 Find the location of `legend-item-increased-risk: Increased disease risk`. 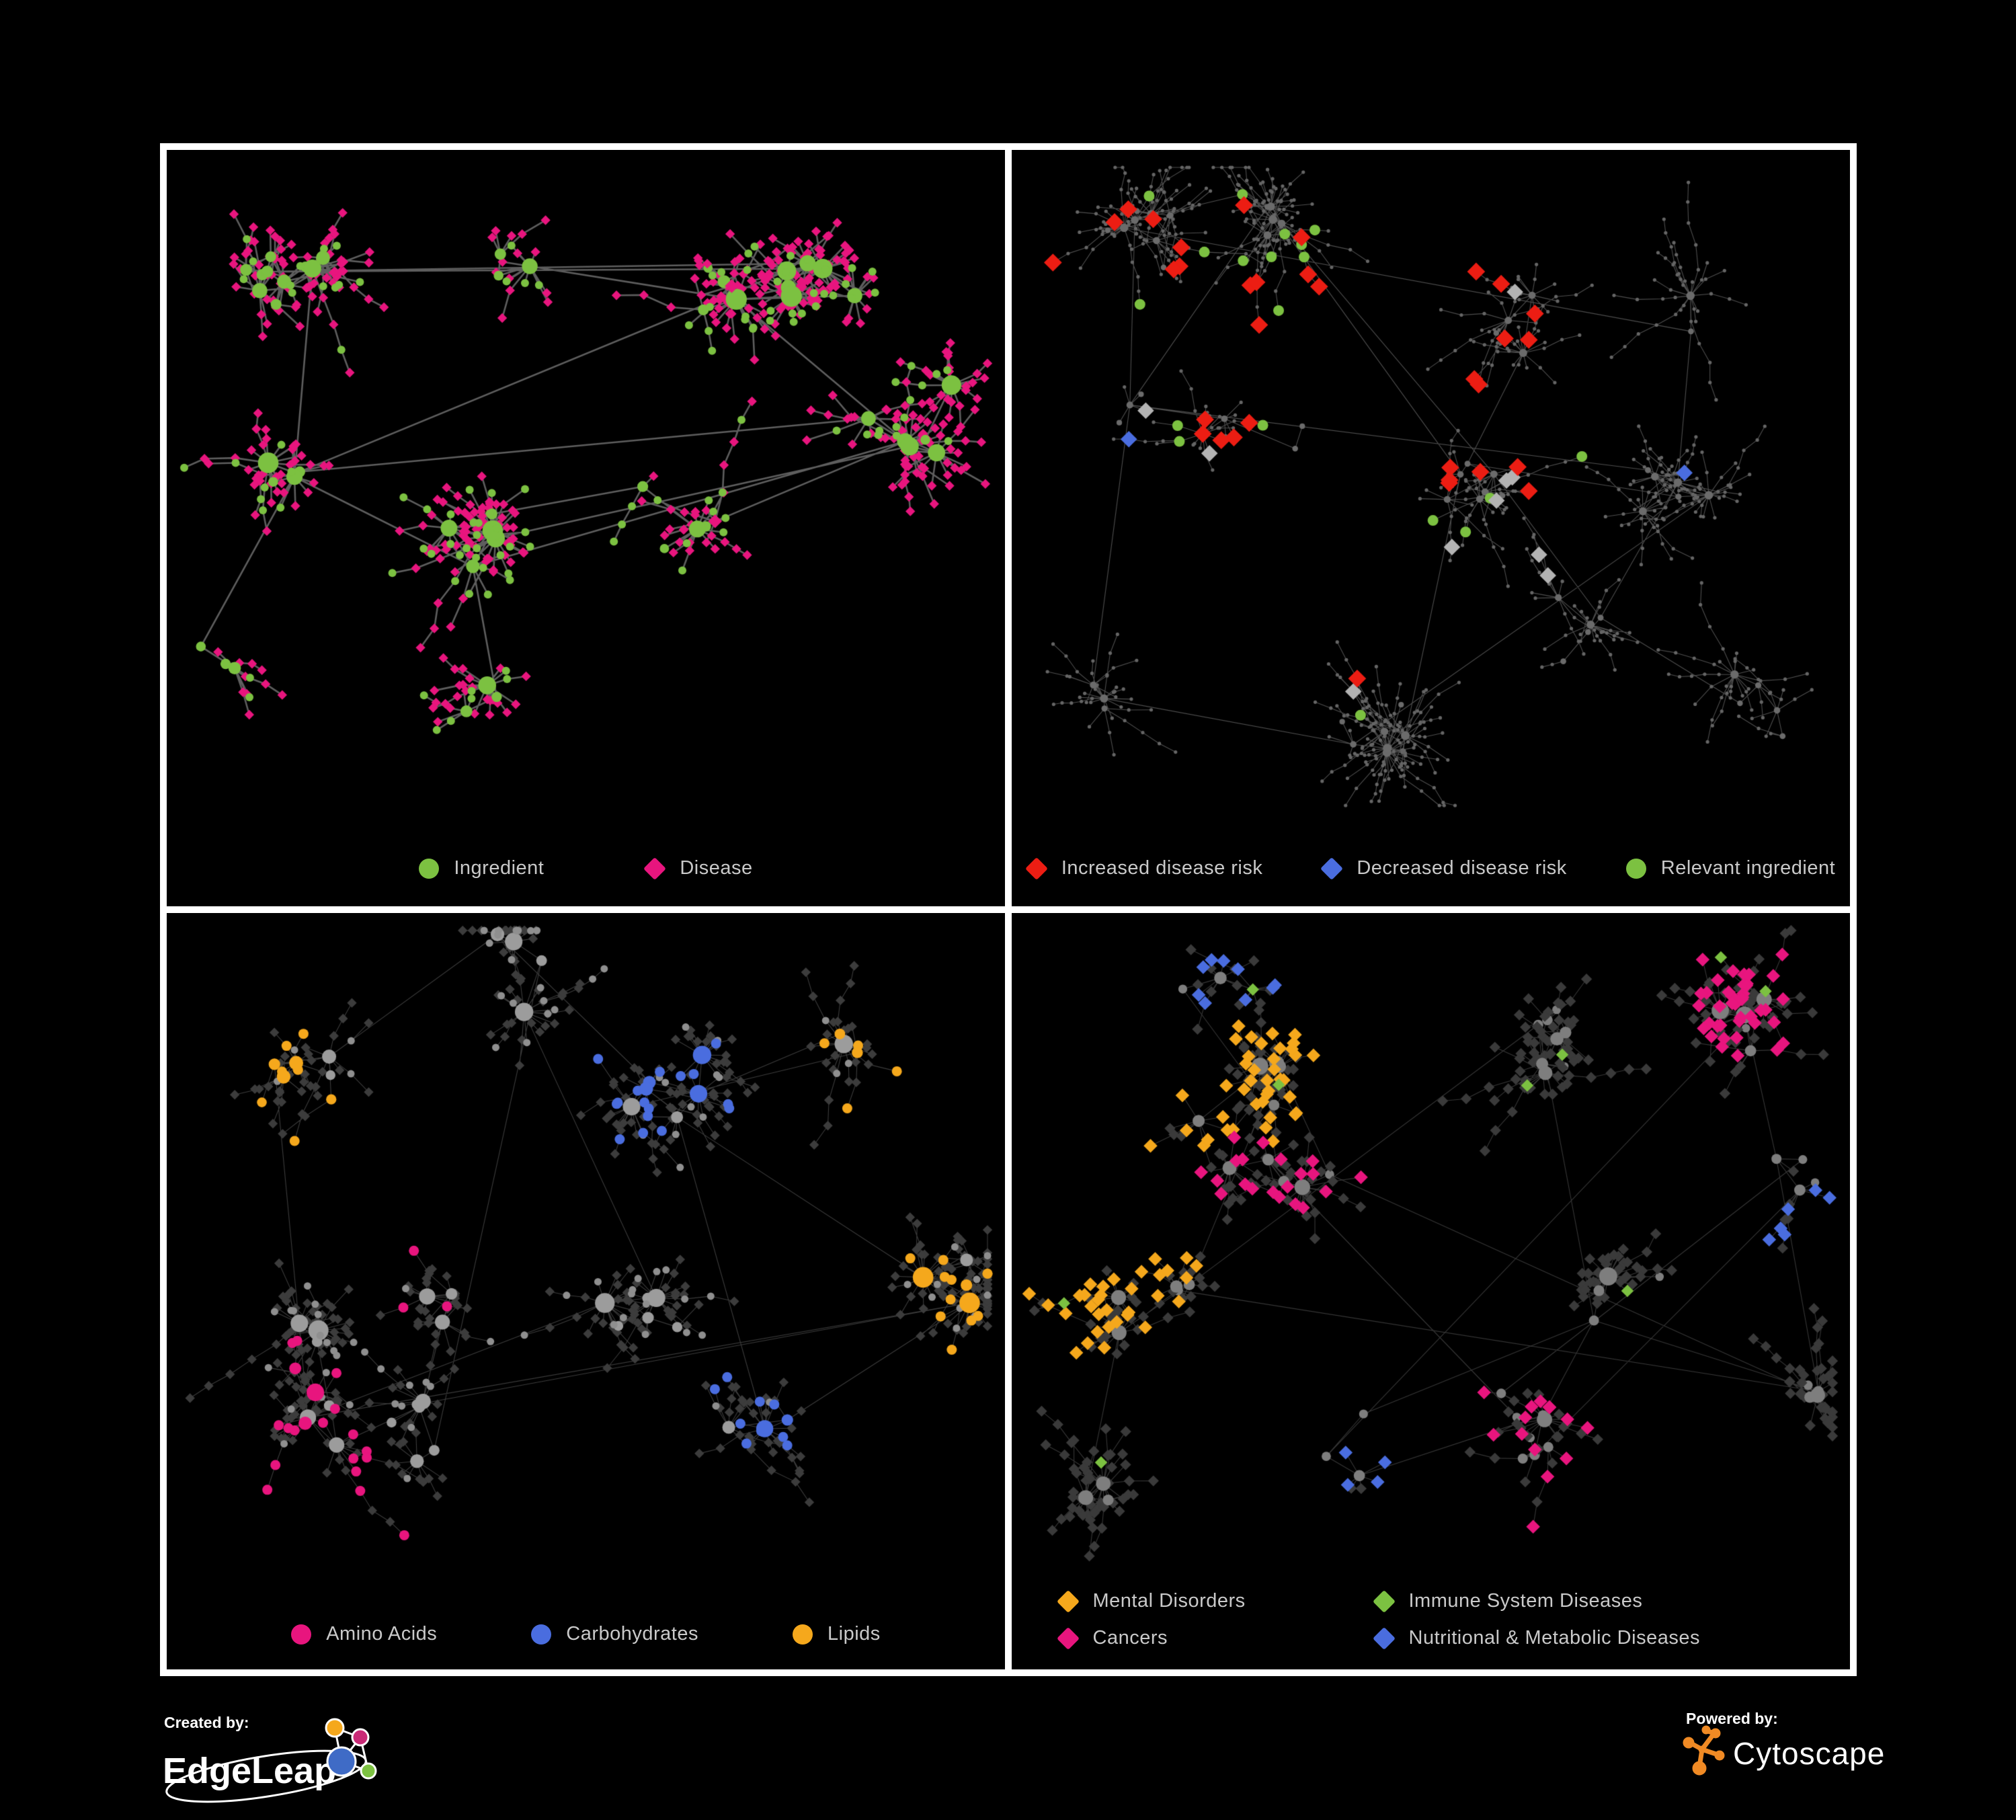

legend-item-increased-risk: Increased disease risk is located at coordinates (1143, 868).